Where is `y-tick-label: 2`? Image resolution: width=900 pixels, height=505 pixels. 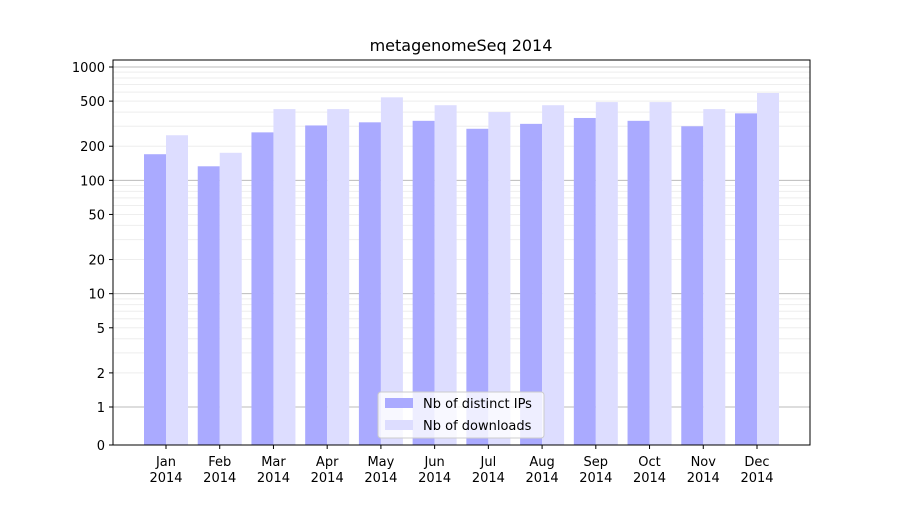
y-tick-label: 2 is located at coordinates (101, 374).